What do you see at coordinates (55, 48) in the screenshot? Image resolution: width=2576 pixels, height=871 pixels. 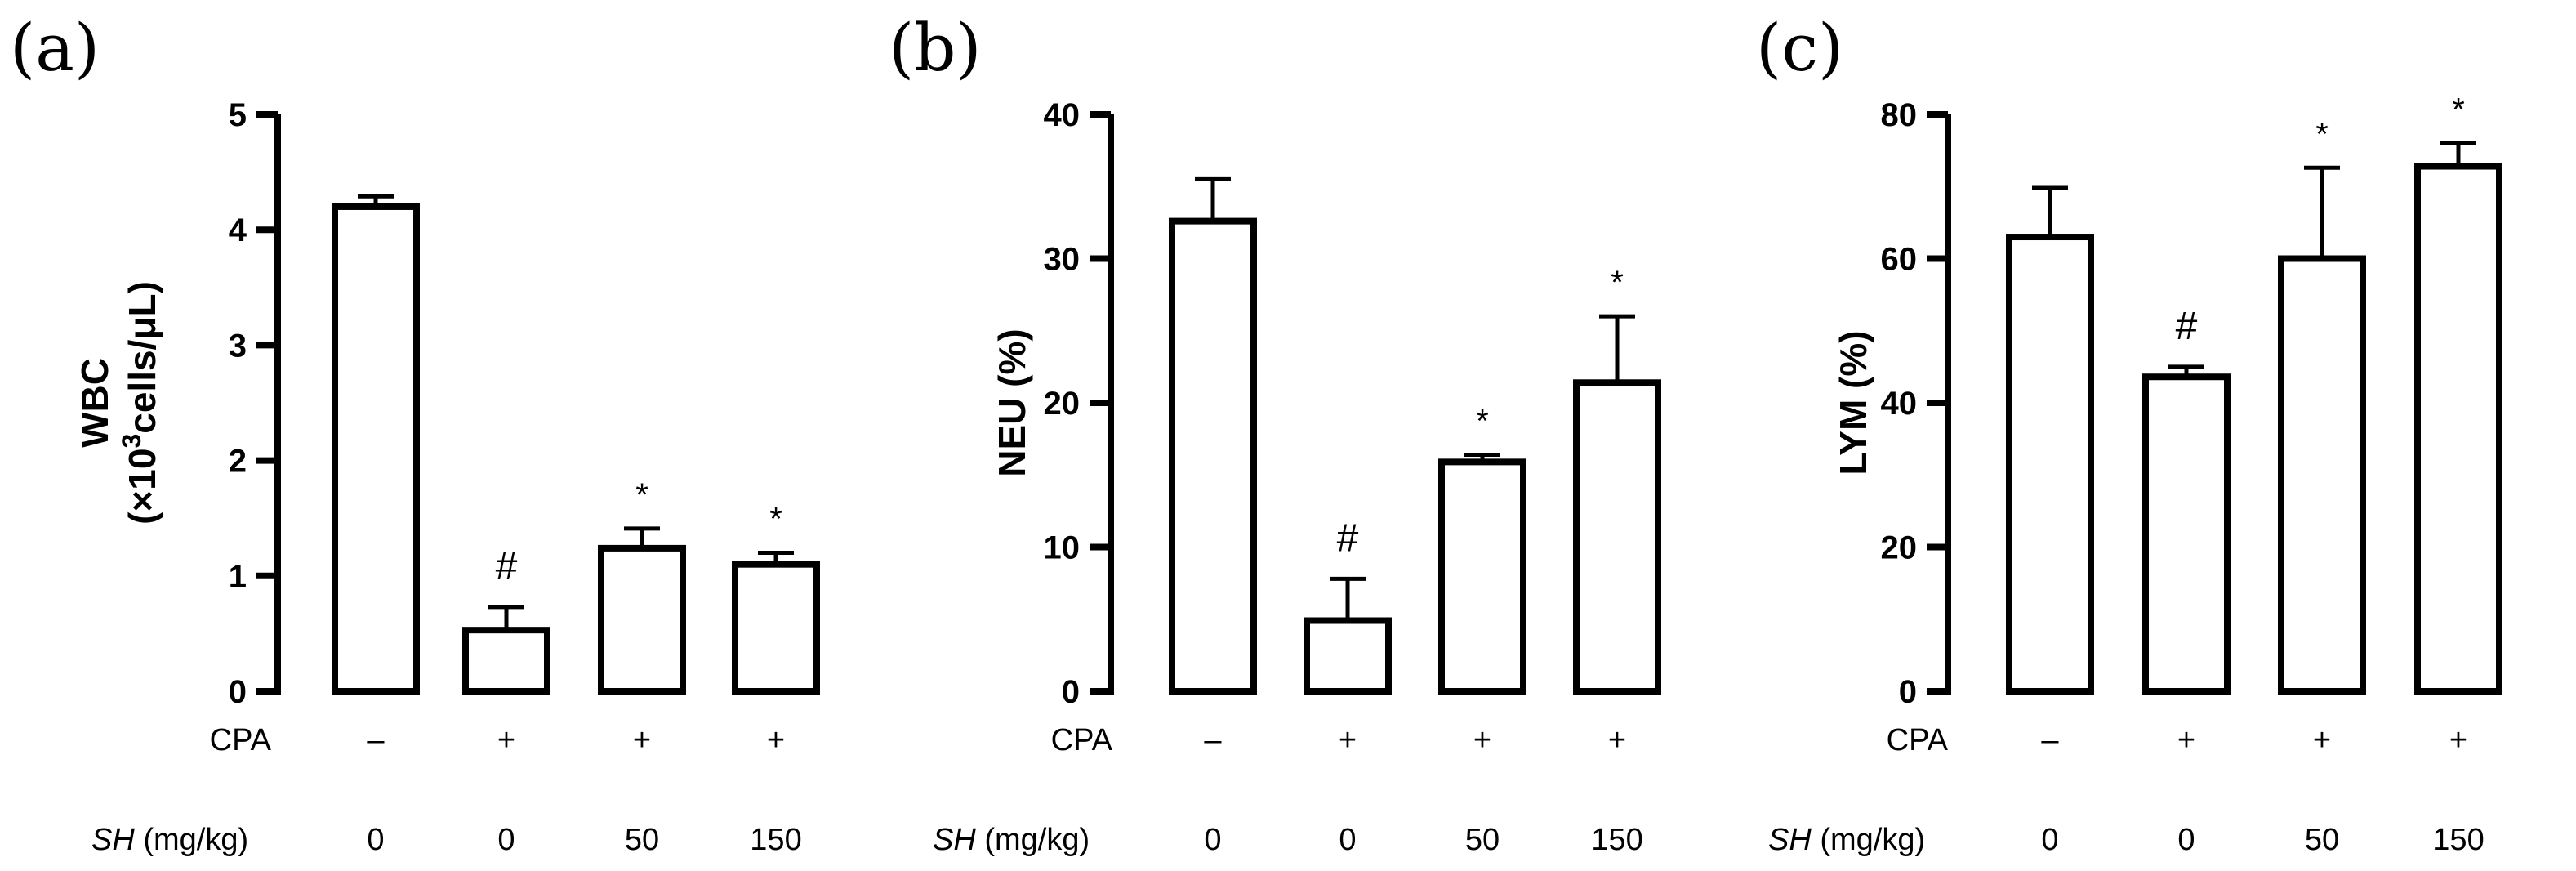 I see `panel-label: (a)` at bounding box center [55, 48].